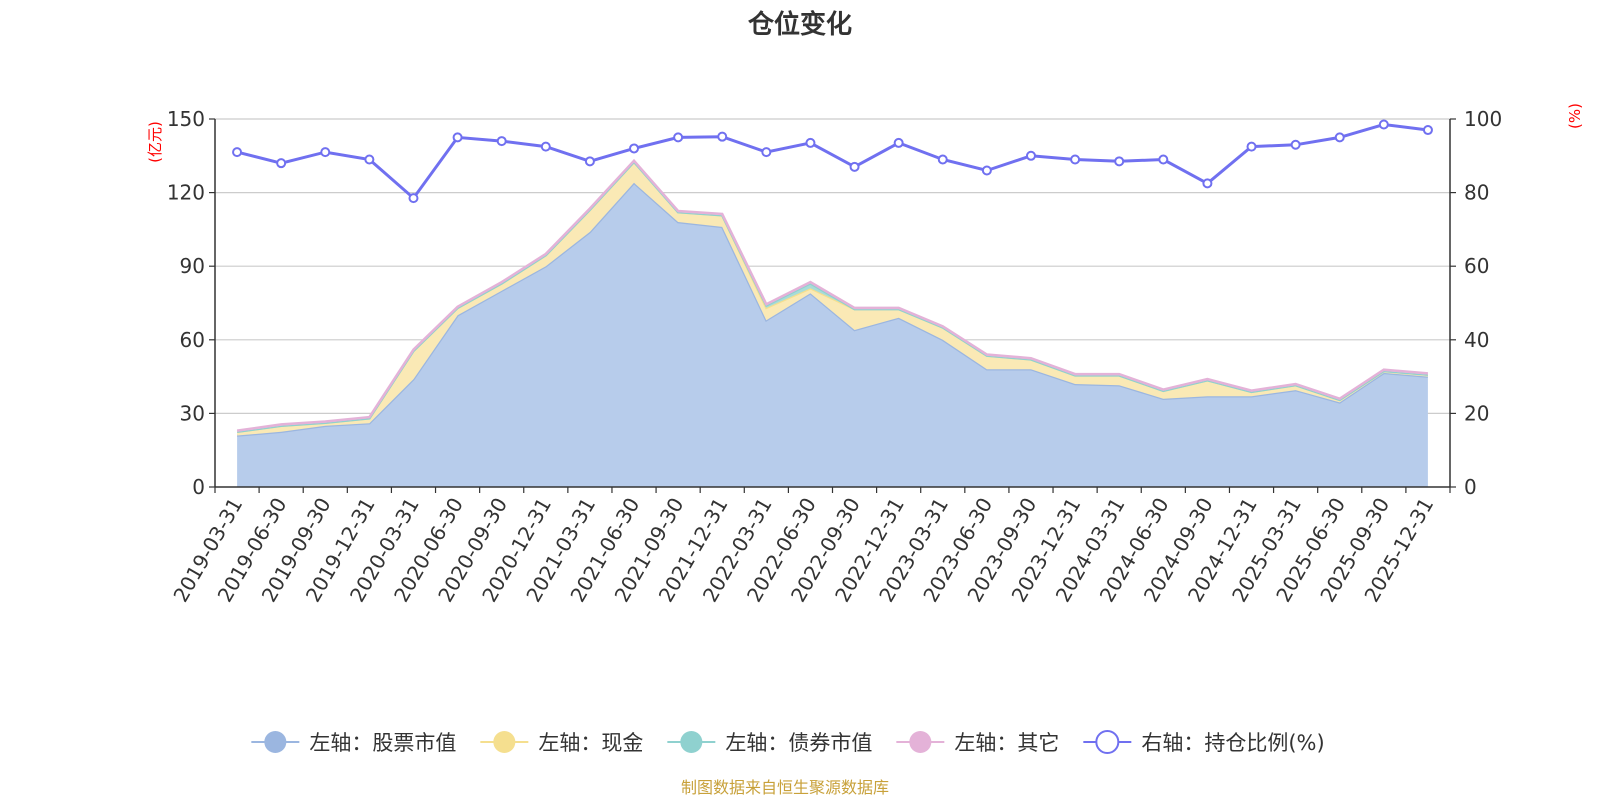  I want to click on legend-item: 左轴：股票市值, so click(353, 743).